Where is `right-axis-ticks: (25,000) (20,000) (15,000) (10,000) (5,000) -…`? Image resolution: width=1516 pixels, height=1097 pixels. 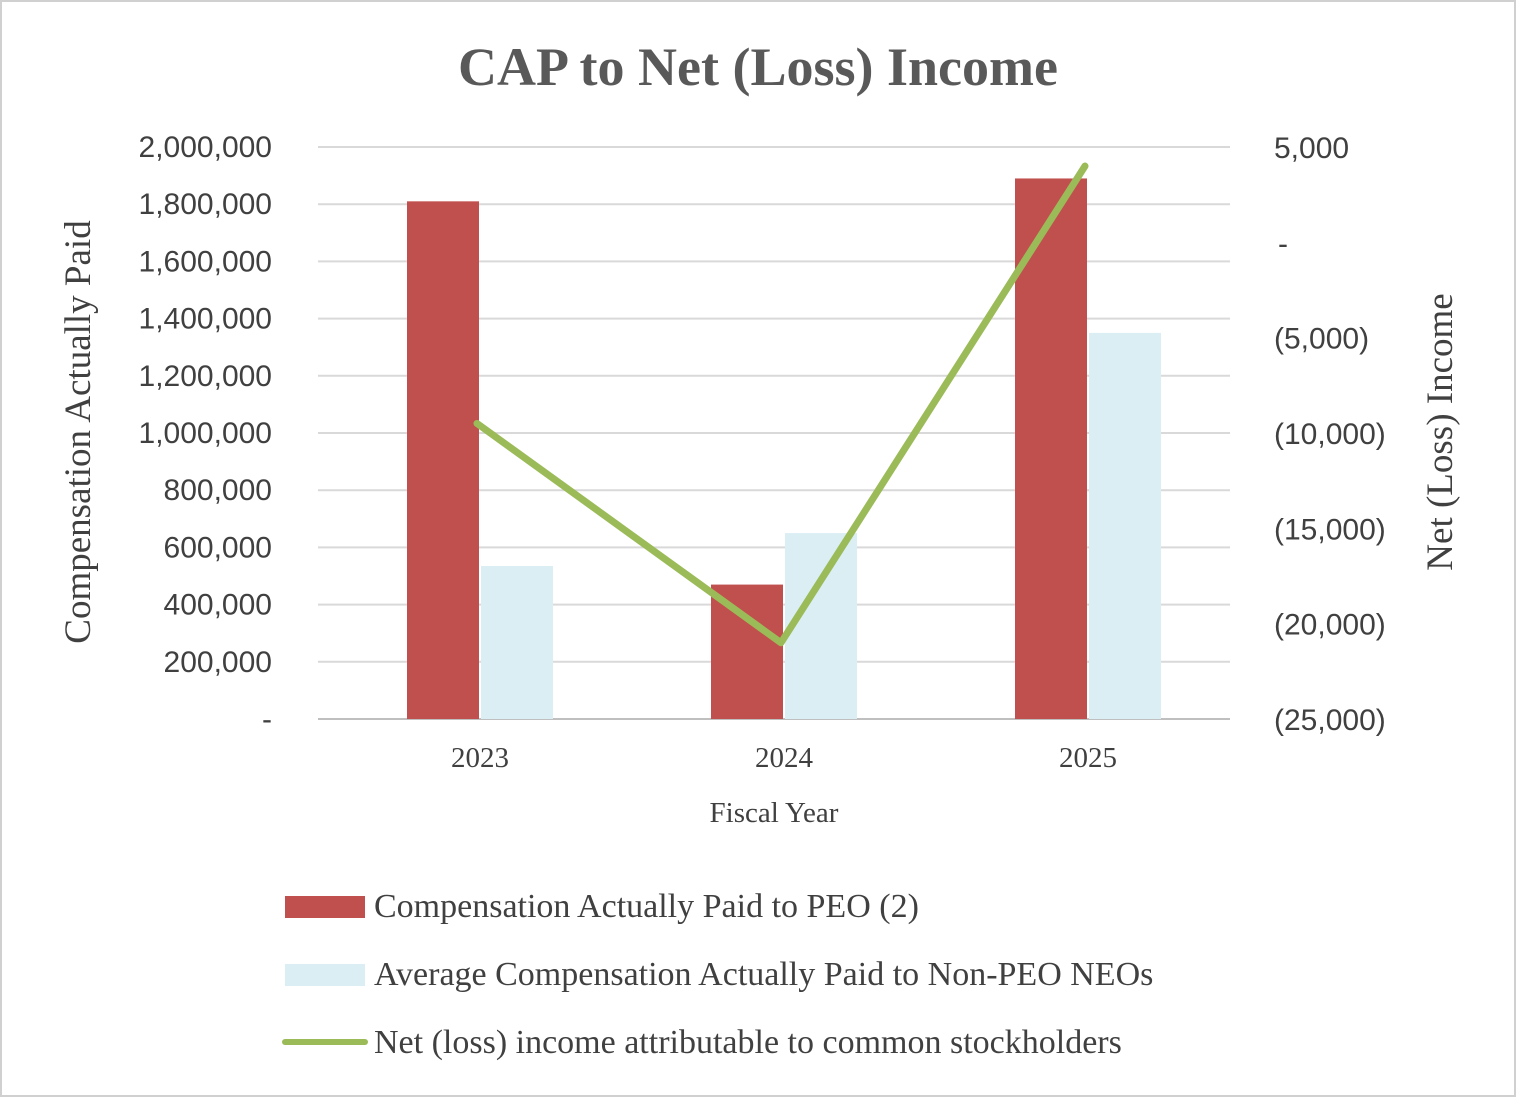 right-axis-ticks: (25,000) (20,000) (15,000) (10,000) (5,000) -… is located at coordinates (1330, 434).